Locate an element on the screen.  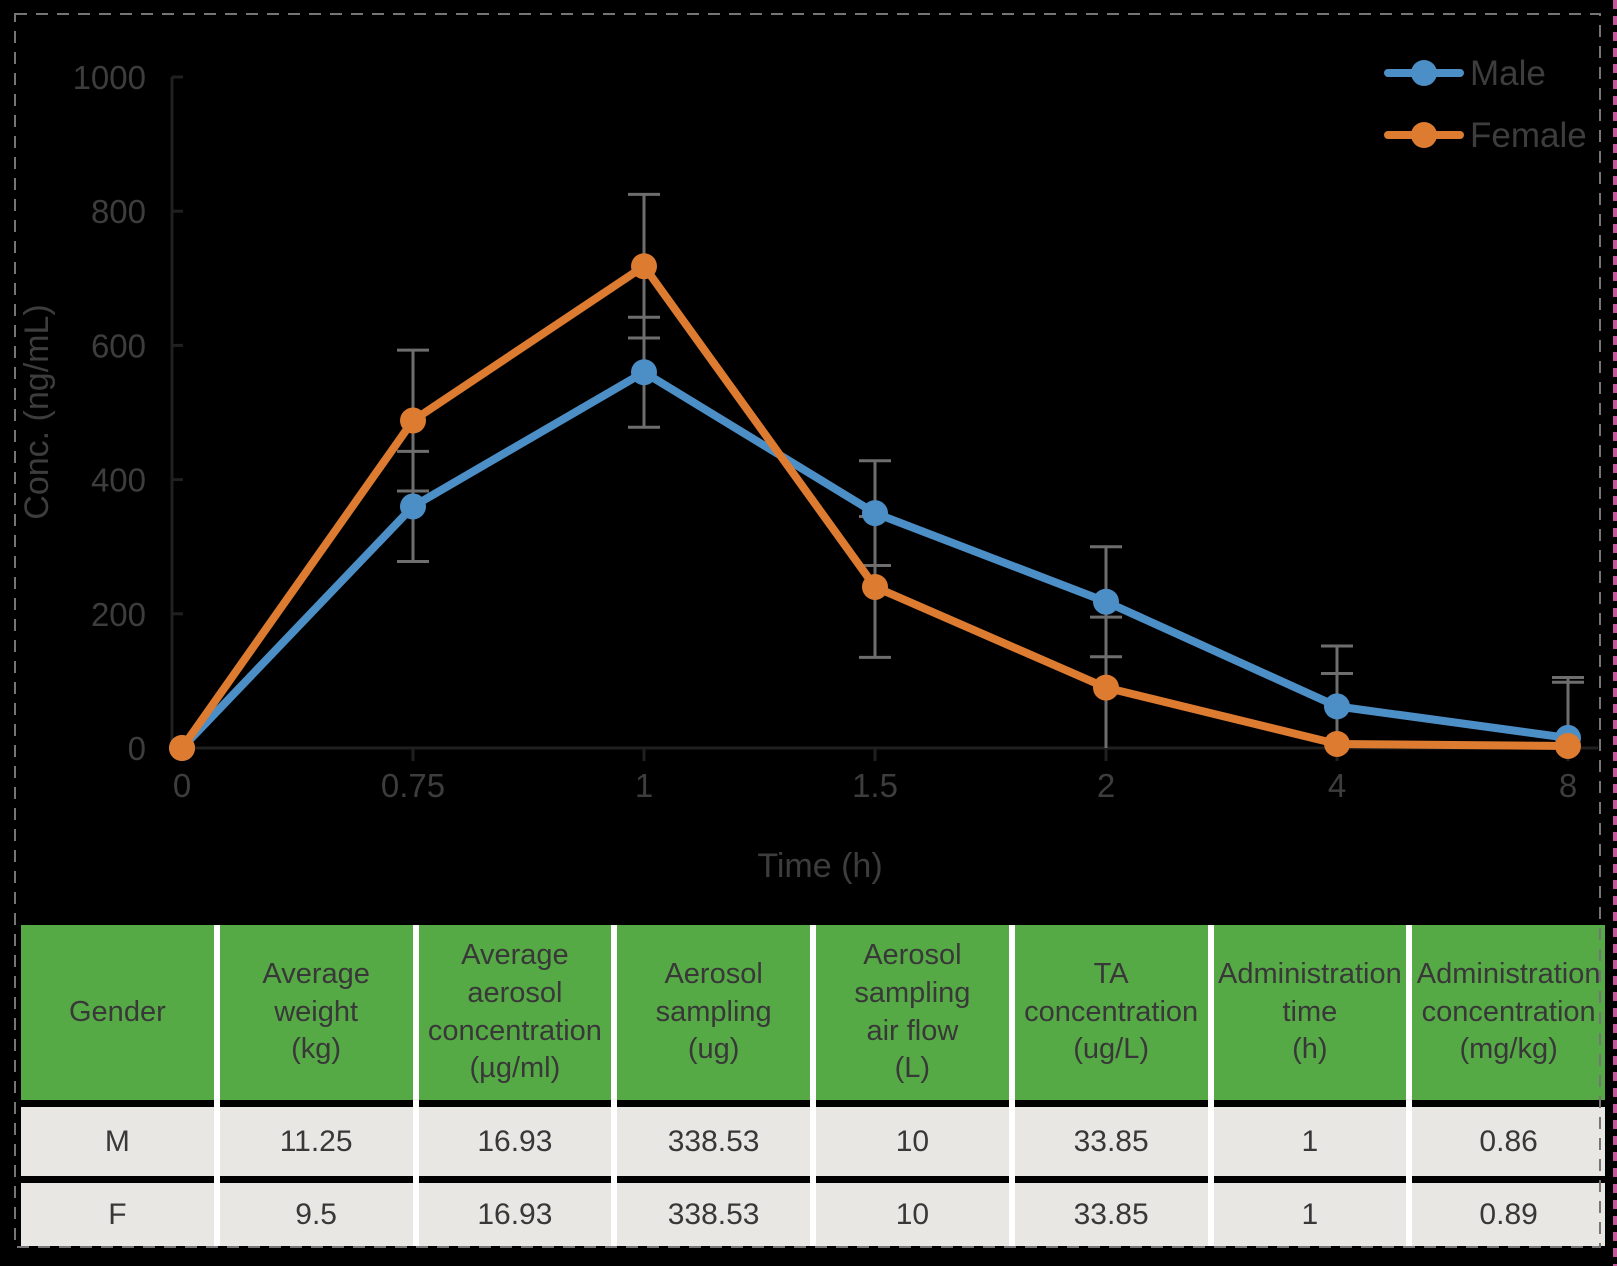
y-tick-label: 600 is located at coordinates (118, 345).